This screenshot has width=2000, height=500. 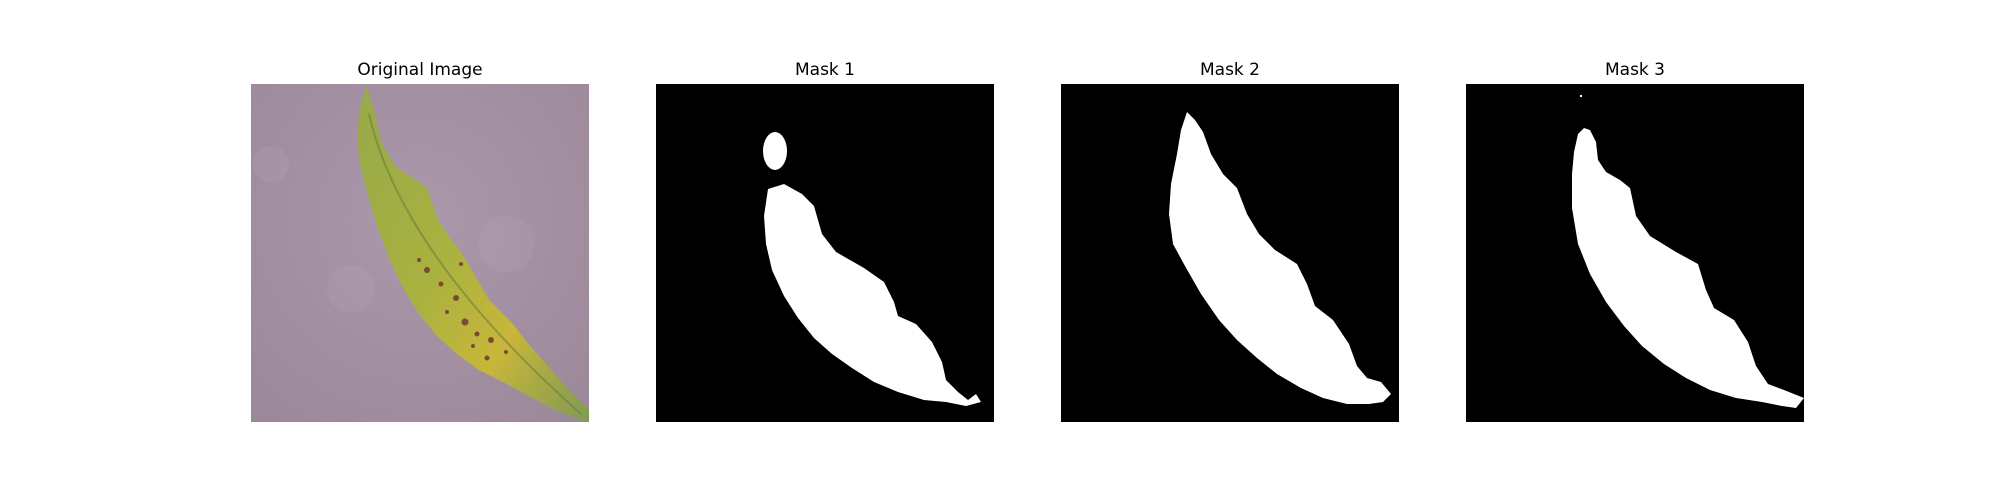 I want to click on mask-1-image, so click(x=825, y=253).